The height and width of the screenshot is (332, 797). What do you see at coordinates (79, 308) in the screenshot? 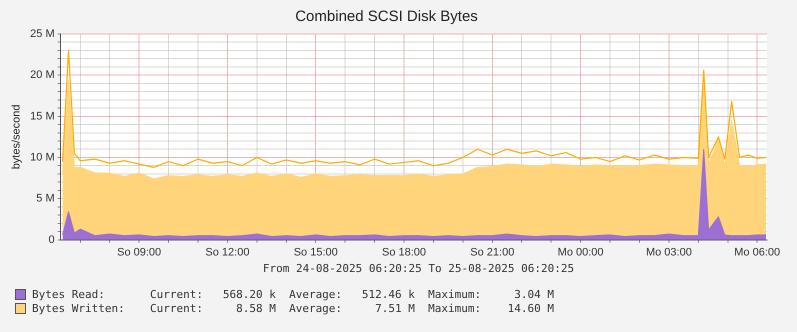
I see `legend-label: Bytes Written:` at bounding box center [79, 308].